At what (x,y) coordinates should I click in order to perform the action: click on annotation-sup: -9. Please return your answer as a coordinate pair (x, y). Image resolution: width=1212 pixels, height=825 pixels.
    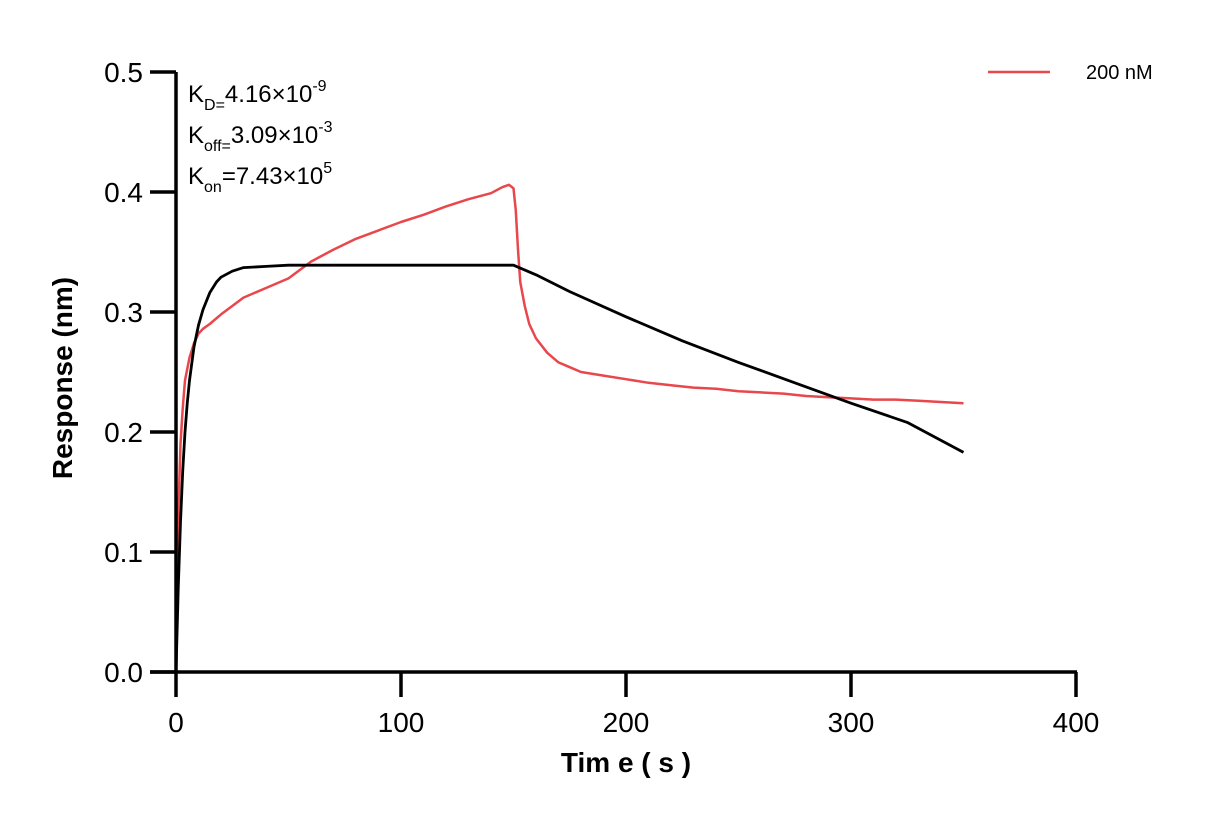
    Looking at the image, I should click on (319, 86).